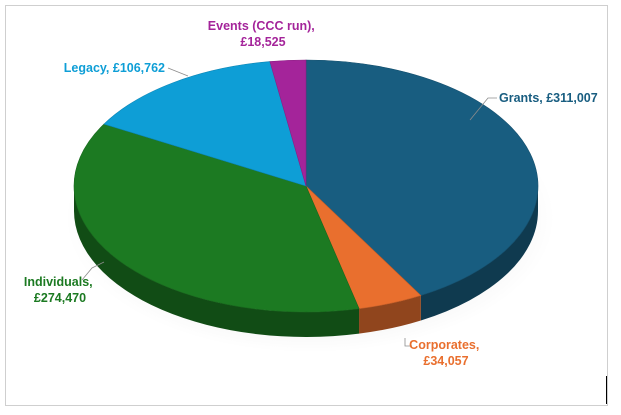  I want to click on slice-label-grants-text: Grants, £311,007, so click(548, 98).